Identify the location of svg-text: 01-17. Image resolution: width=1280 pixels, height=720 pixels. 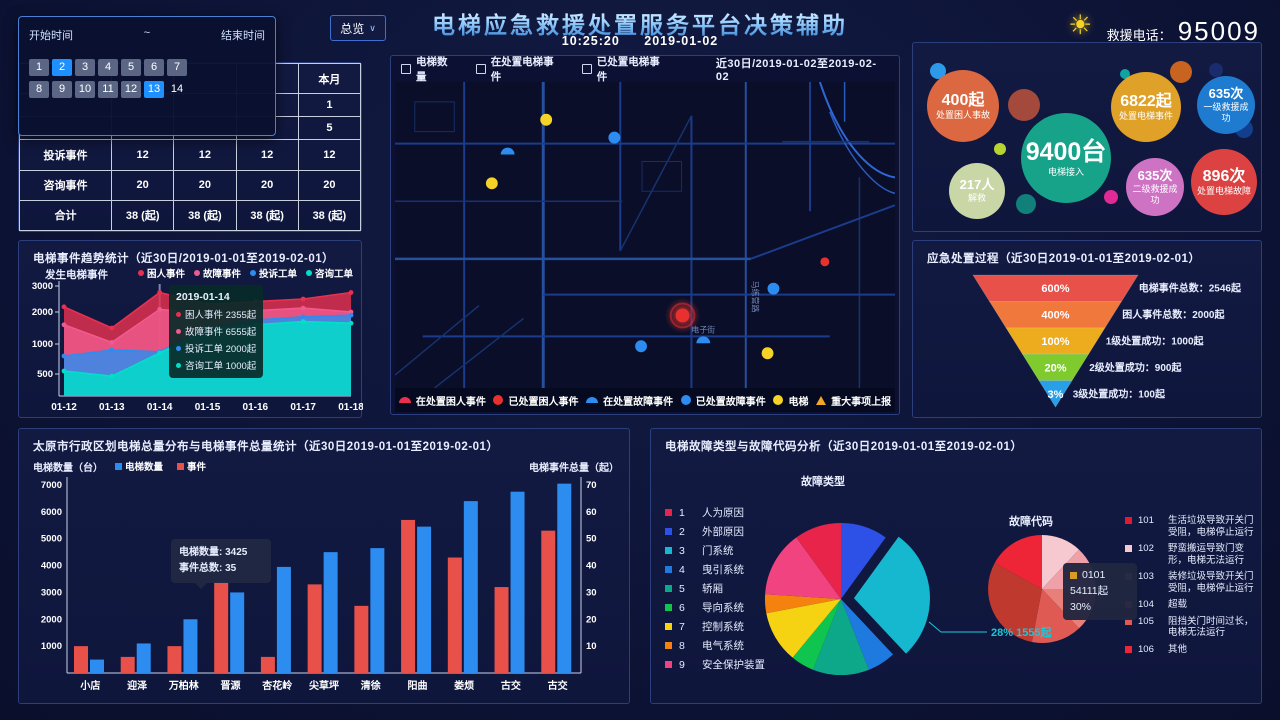
(303, 407).